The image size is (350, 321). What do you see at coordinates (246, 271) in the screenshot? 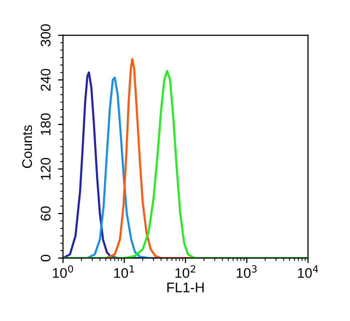
I see `x-tick-label: 10$^{3}$` at bounding box center [246, 271].